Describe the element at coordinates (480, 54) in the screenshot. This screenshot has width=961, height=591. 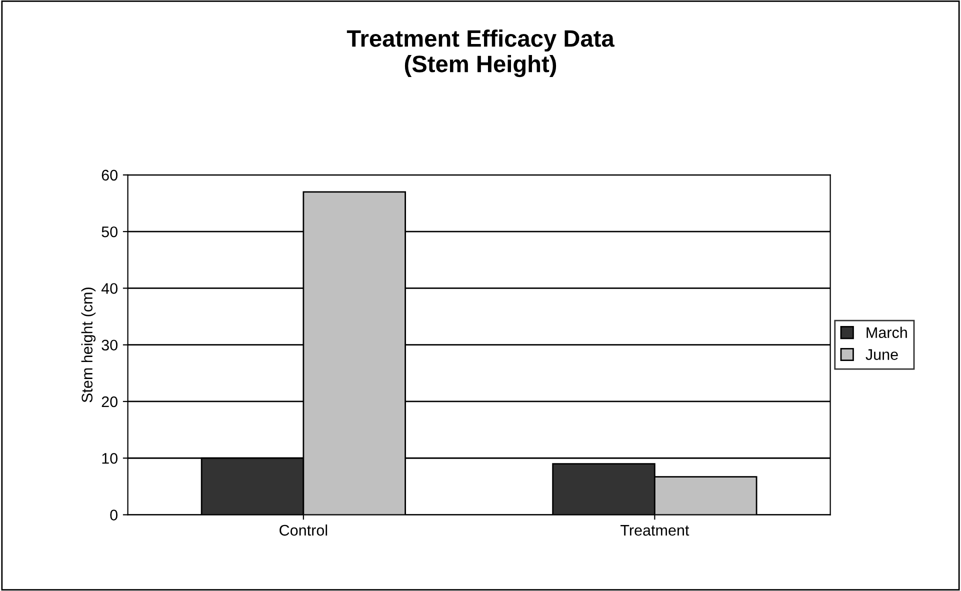
I see `chart-title: Treatment Efficacy Data (Stem Height)` at that location.